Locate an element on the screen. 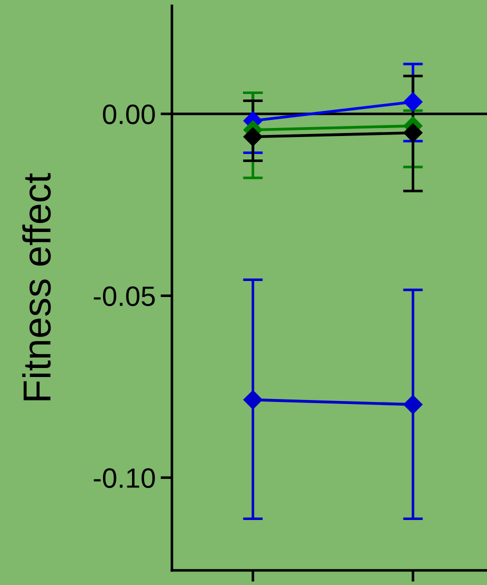  y-tick-label: -0.05 is located at coordinates (124, 296).